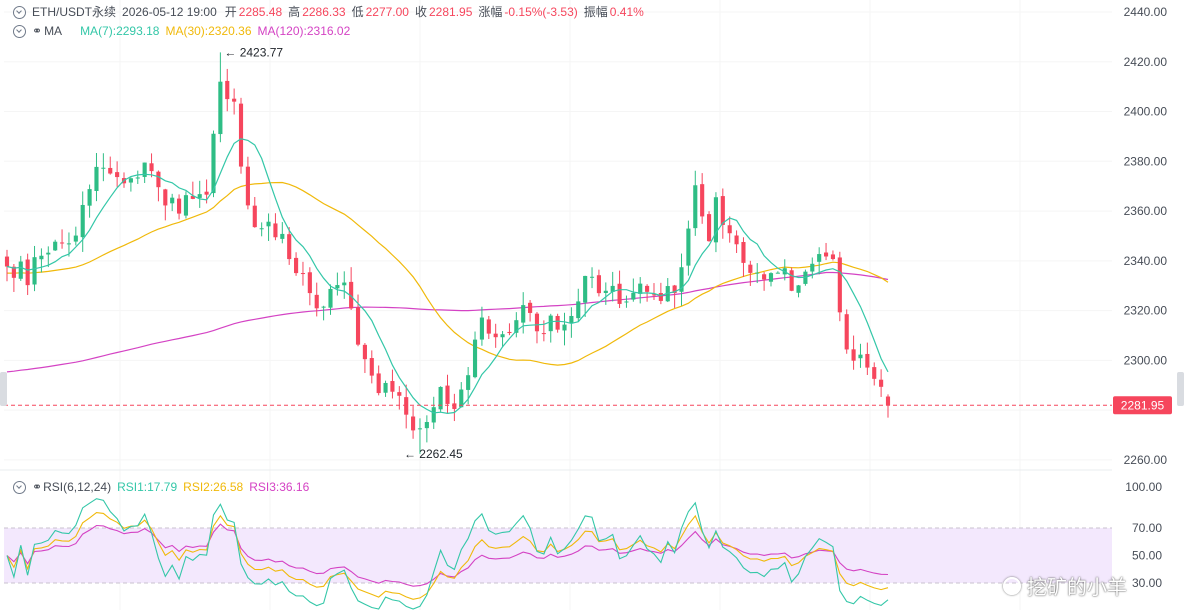 The image size is (1185, 610). Describe the element at coordinates (120, 31) in the screenshot. I see `ma7-value: MA(7):2293.18` at that location.